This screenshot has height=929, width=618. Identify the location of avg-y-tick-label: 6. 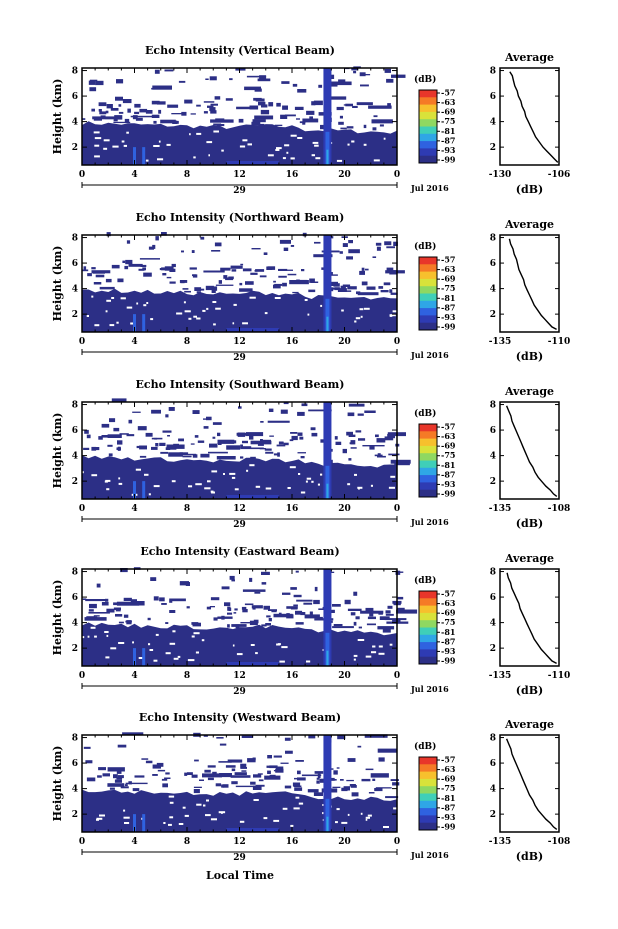
(493, 431).